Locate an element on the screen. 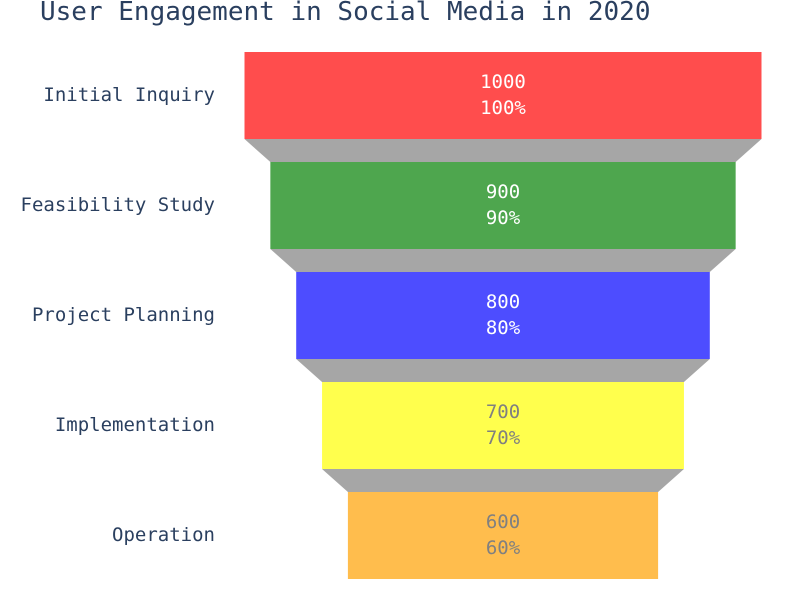  stage-label-project-planning: Project Planning is located at coordinates (123, 315).